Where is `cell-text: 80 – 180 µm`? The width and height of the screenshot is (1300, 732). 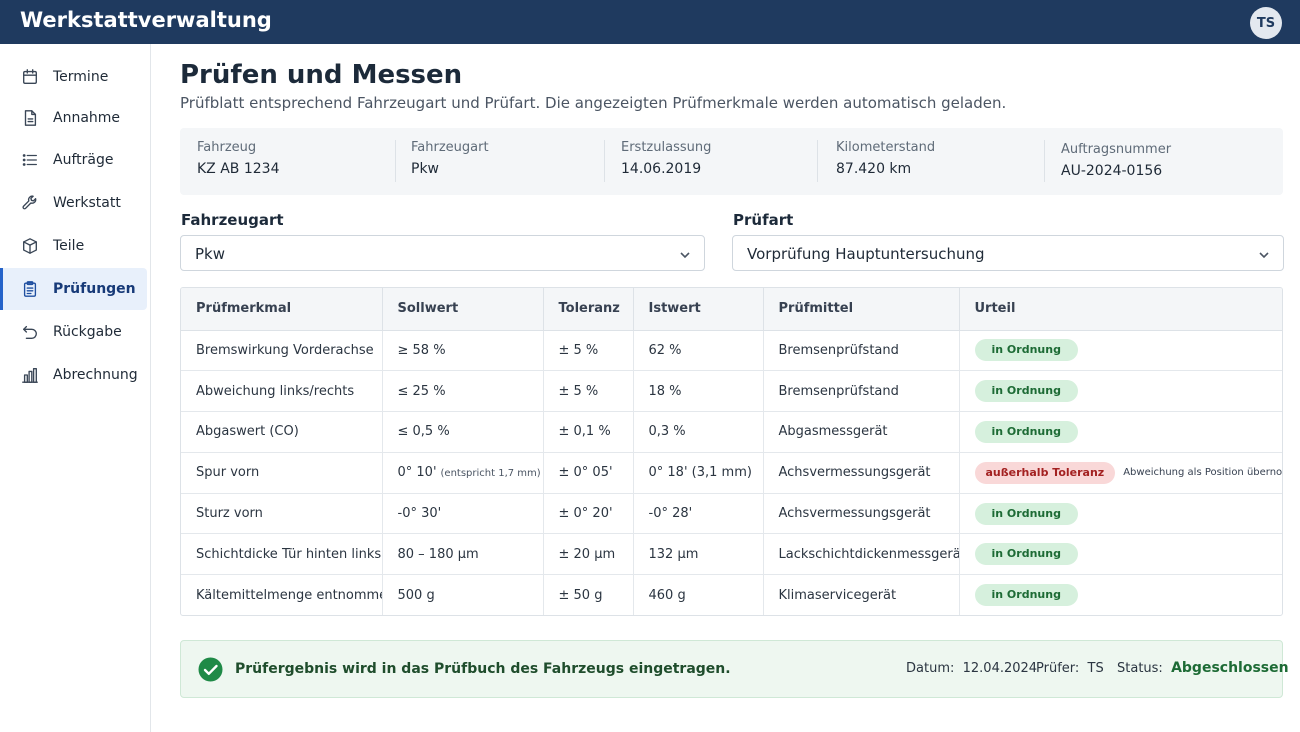
cell-text: 80 – 180 µm is located at coordinates (438, 554).